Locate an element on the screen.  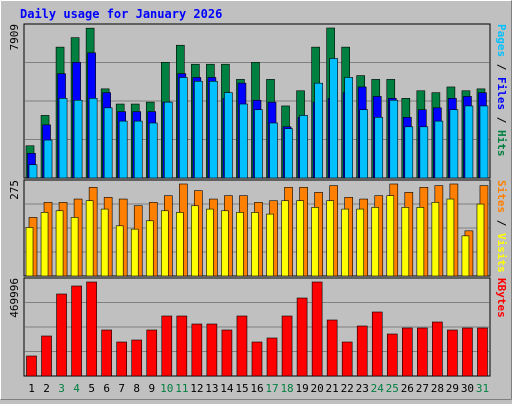
x-tick-label-21: 21 is located at coordinates (332, 388).